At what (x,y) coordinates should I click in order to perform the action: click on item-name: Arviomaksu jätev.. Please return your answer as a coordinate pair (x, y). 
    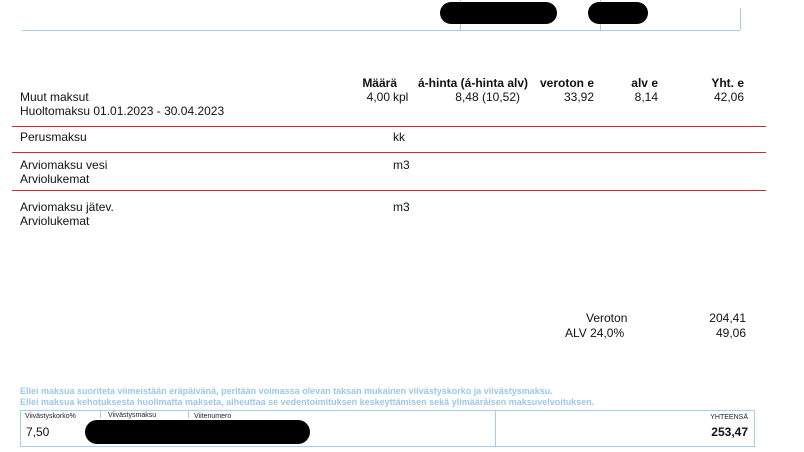
    Looking at the image, I should click on (67, 207).